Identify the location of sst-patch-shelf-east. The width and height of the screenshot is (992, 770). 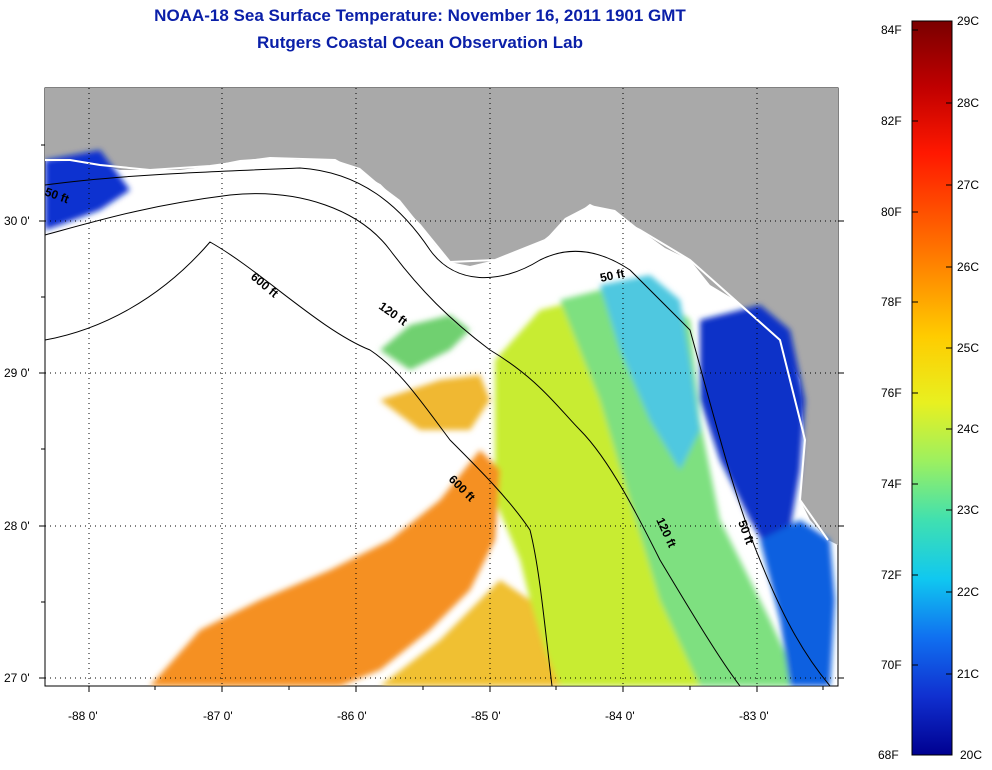
(680, 483).